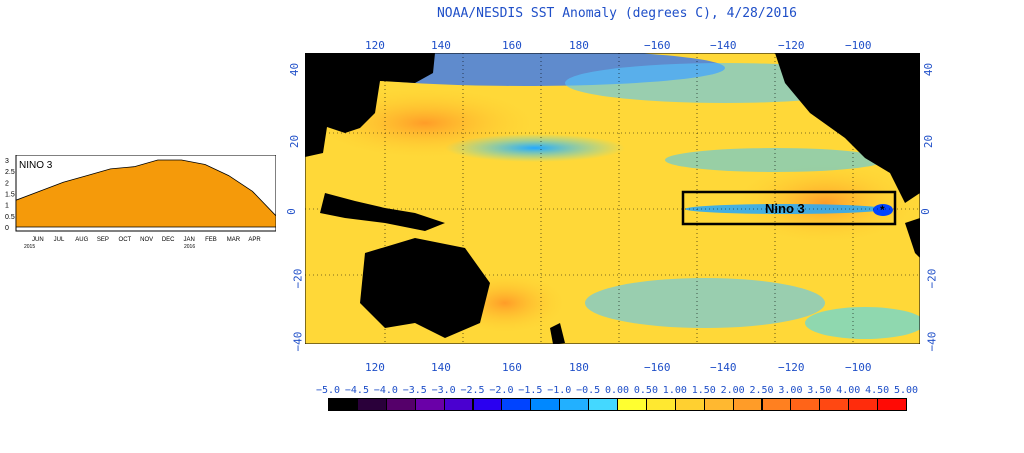 This screenshot has height=453, width=1024. Describe the element at coordinates (38, 240) in the screenshot. I see `inset-month-label: JUN` at that location.